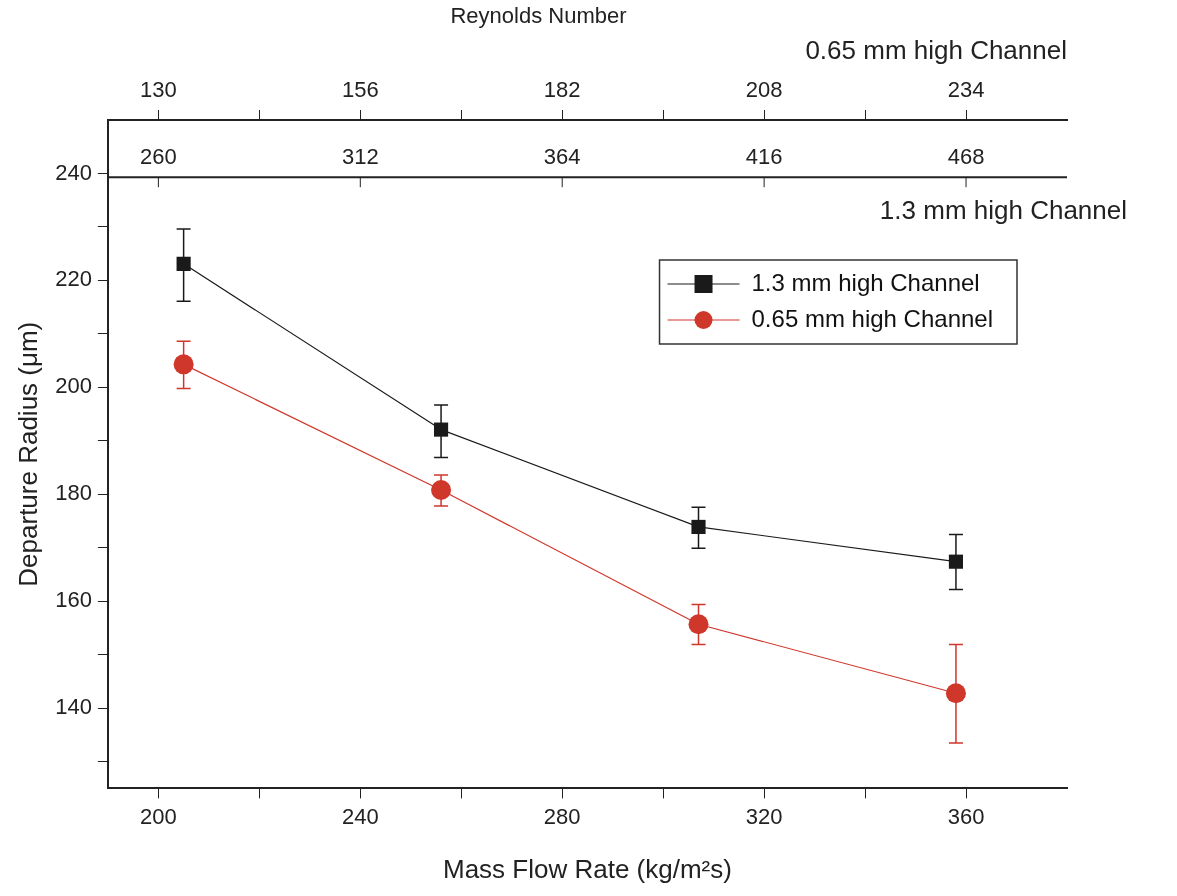 The image size is (1177, 896). Describe the element at coordinates (73, 493) in the screenshot. I see `y-tick-label: 180` at that location.